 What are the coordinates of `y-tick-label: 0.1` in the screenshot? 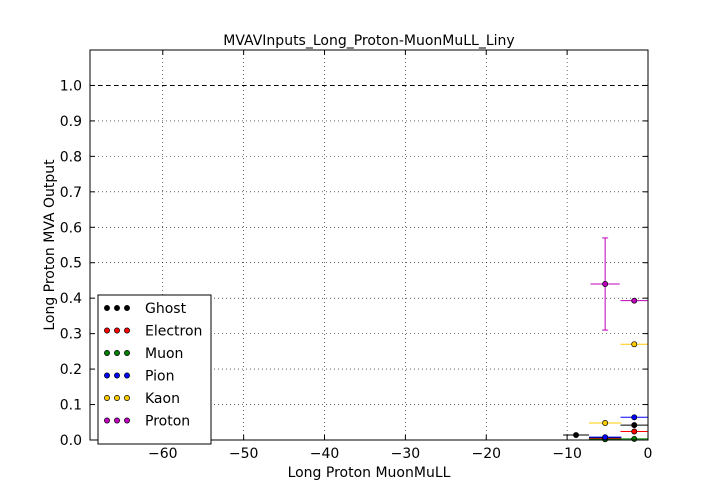 It's located at (71, 406).